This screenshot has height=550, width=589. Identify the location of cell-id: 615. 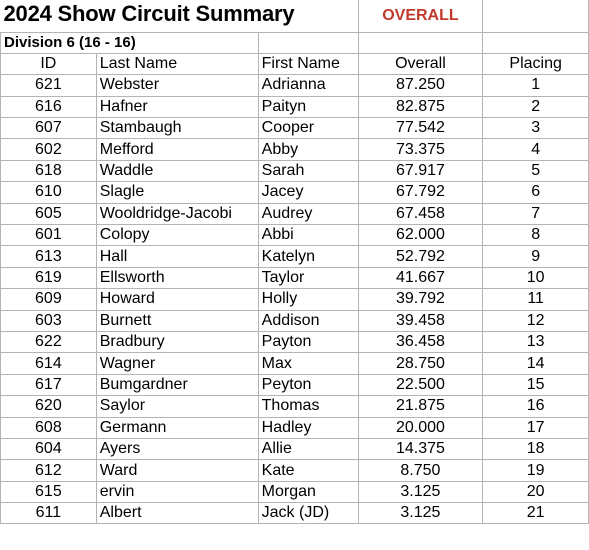
(48, 492).